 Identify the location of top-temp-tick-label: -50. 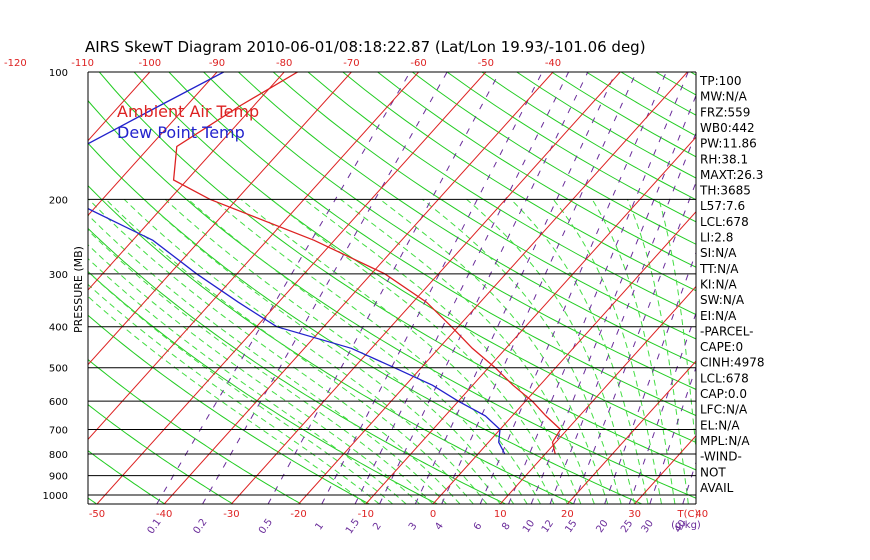
(486, 63).